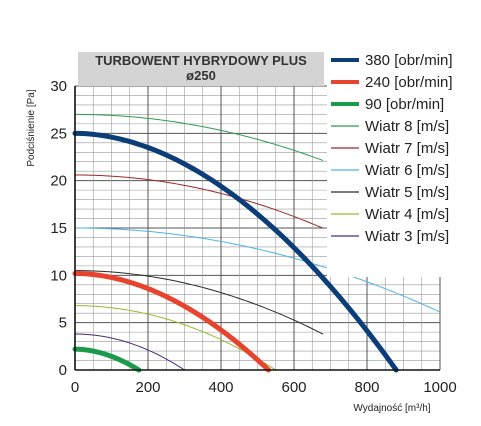  Describe the element at coordinates (75, 387) in the screenshot. I see `x-tick-label: 0` at that location.